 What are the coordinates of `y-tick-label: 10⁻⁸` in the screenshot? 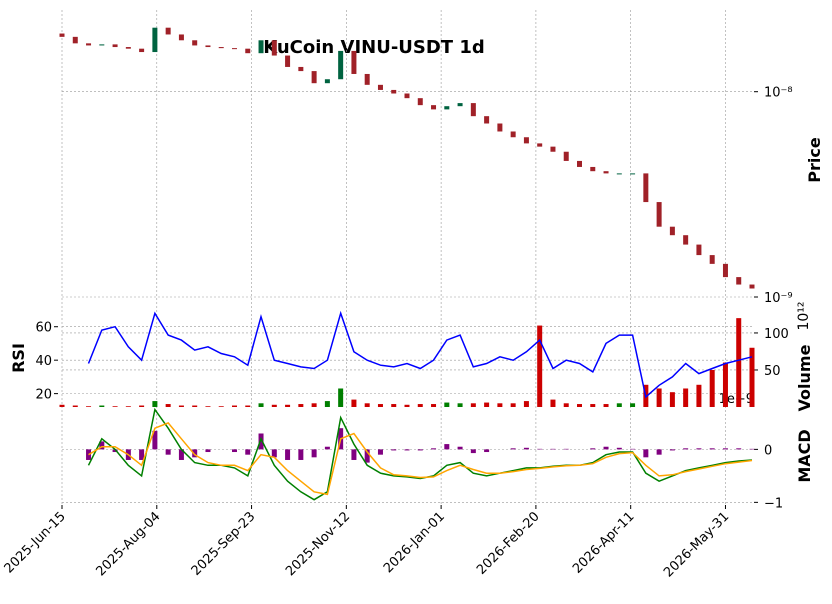 It's located at (778, 93).